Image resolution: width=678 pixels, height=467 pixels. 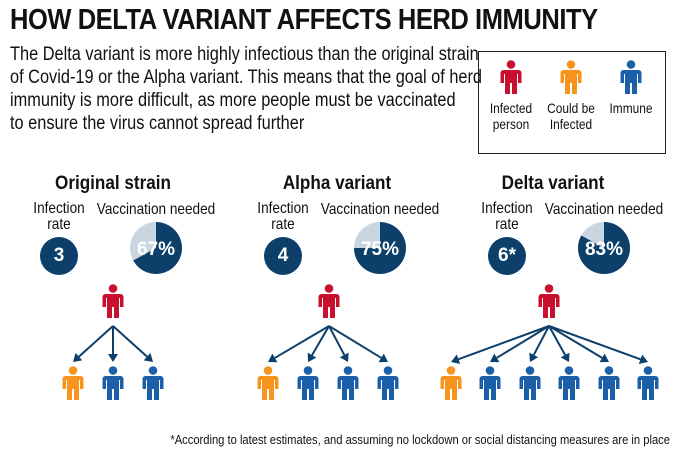 What do you see at coordinates (553, 183) in the screenshot?
I see `section-title-delta: Delta variant` at bounding box center [553, 183].